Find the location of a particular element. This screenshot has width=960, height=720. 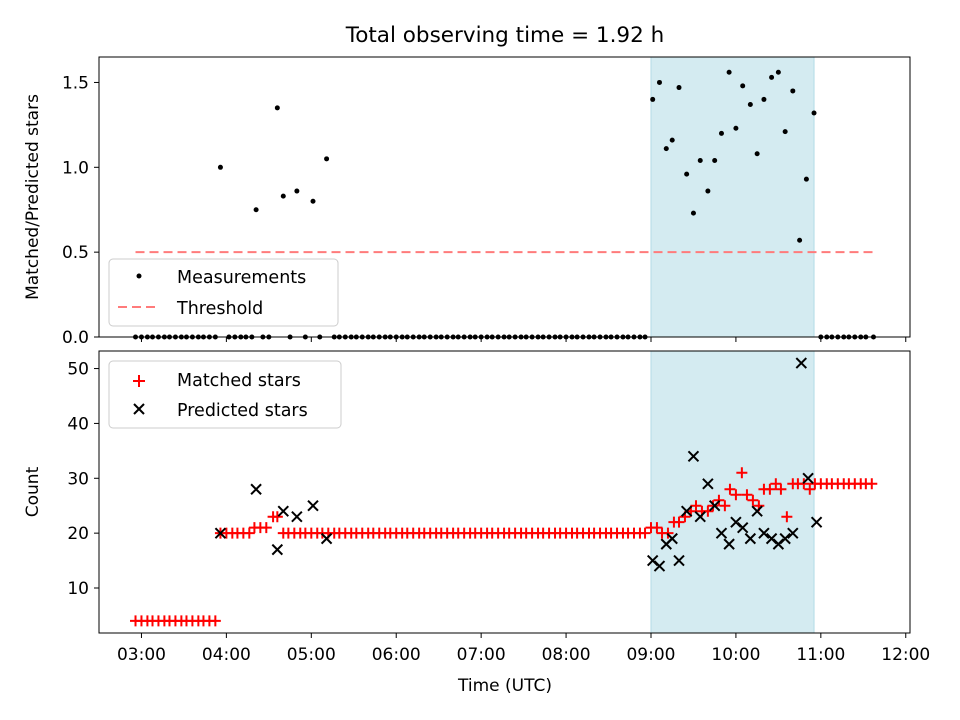

y-tick-label: 40 is located at coordinates (78, 424).